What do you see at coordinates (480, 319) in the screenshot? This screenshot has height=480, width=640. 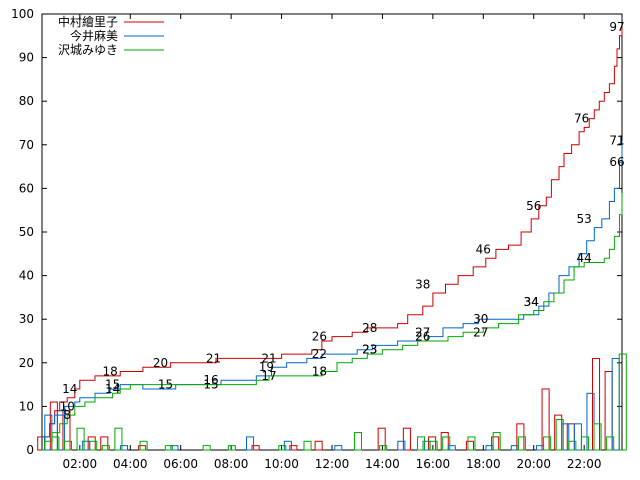 I see `data-label: 30` at bounding box center [480, 319].